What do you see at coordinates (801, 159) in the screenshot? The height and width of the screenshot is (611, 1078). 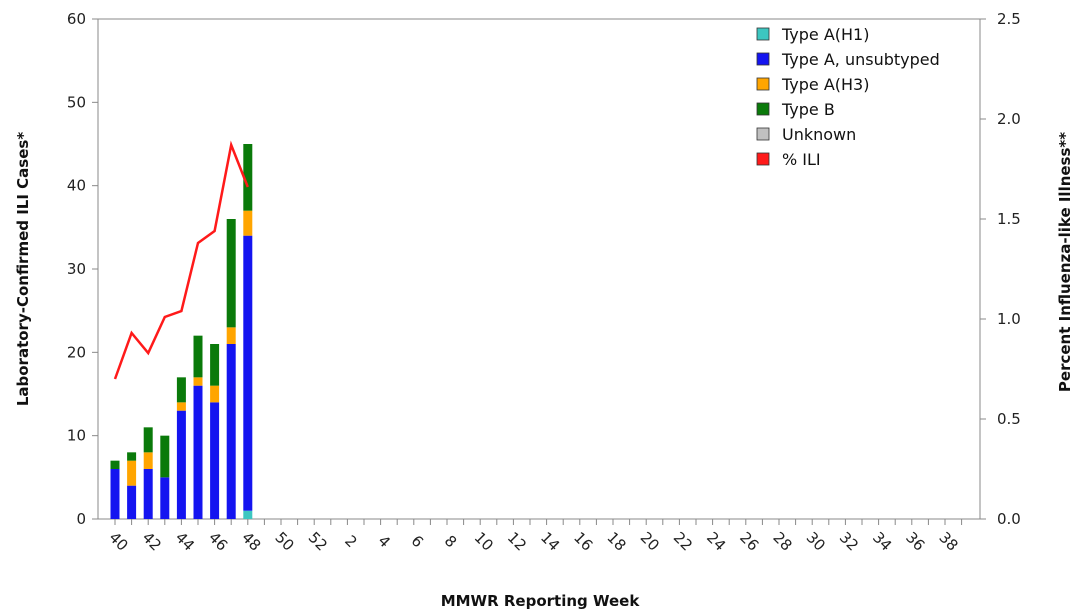 I see `legend-label: % ILI` at bounding box center [801, 159].